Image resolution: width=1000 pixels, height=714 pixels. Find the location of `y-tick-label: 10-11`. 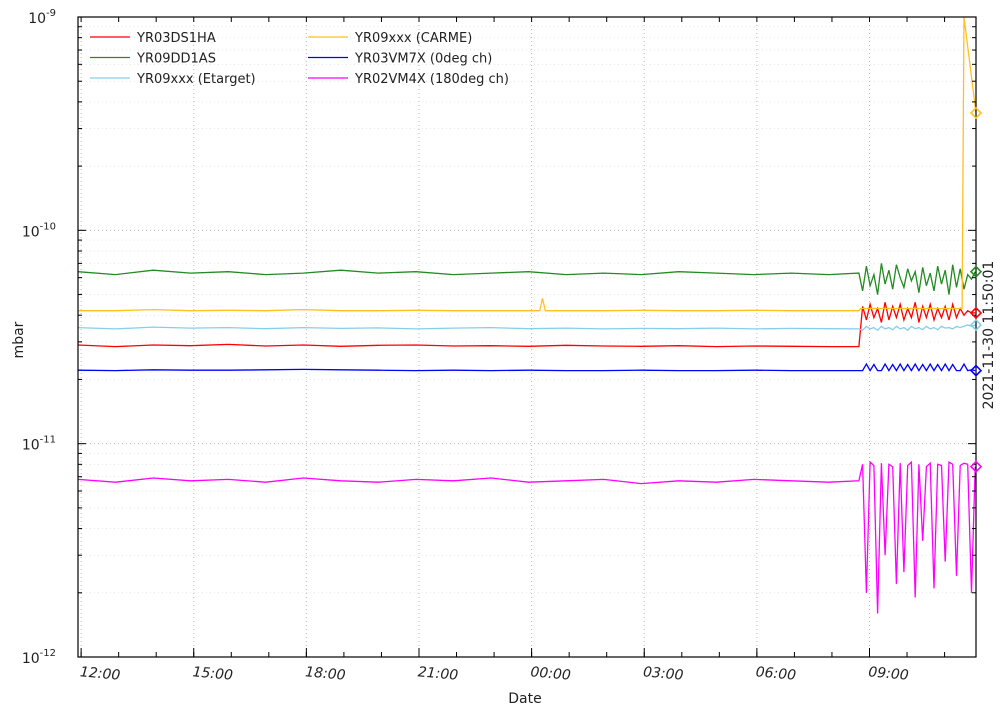

y-tick-label: 10-11 is located at coordinates (39, 444).